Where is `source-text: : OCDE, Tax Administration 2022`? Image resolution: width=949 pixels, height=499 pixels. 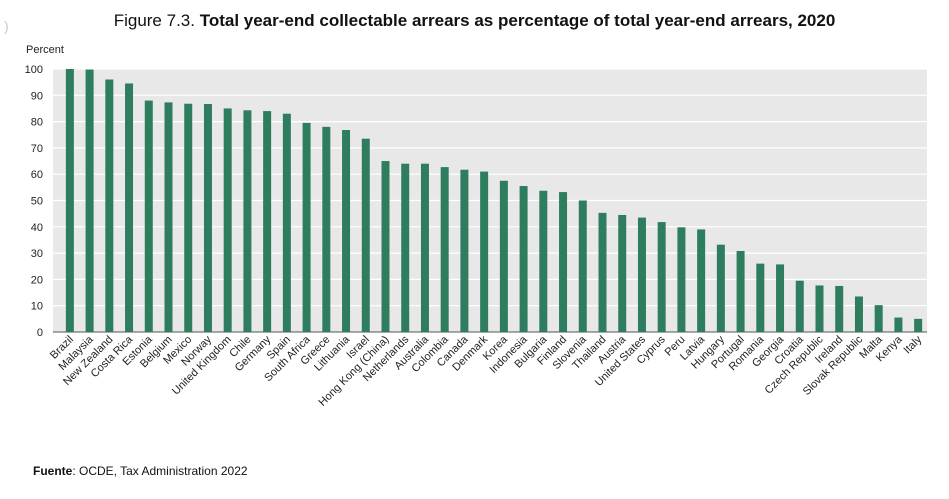 source-text: : OCDE, Tax Administration 2022 is located at coordinates (160, 471).